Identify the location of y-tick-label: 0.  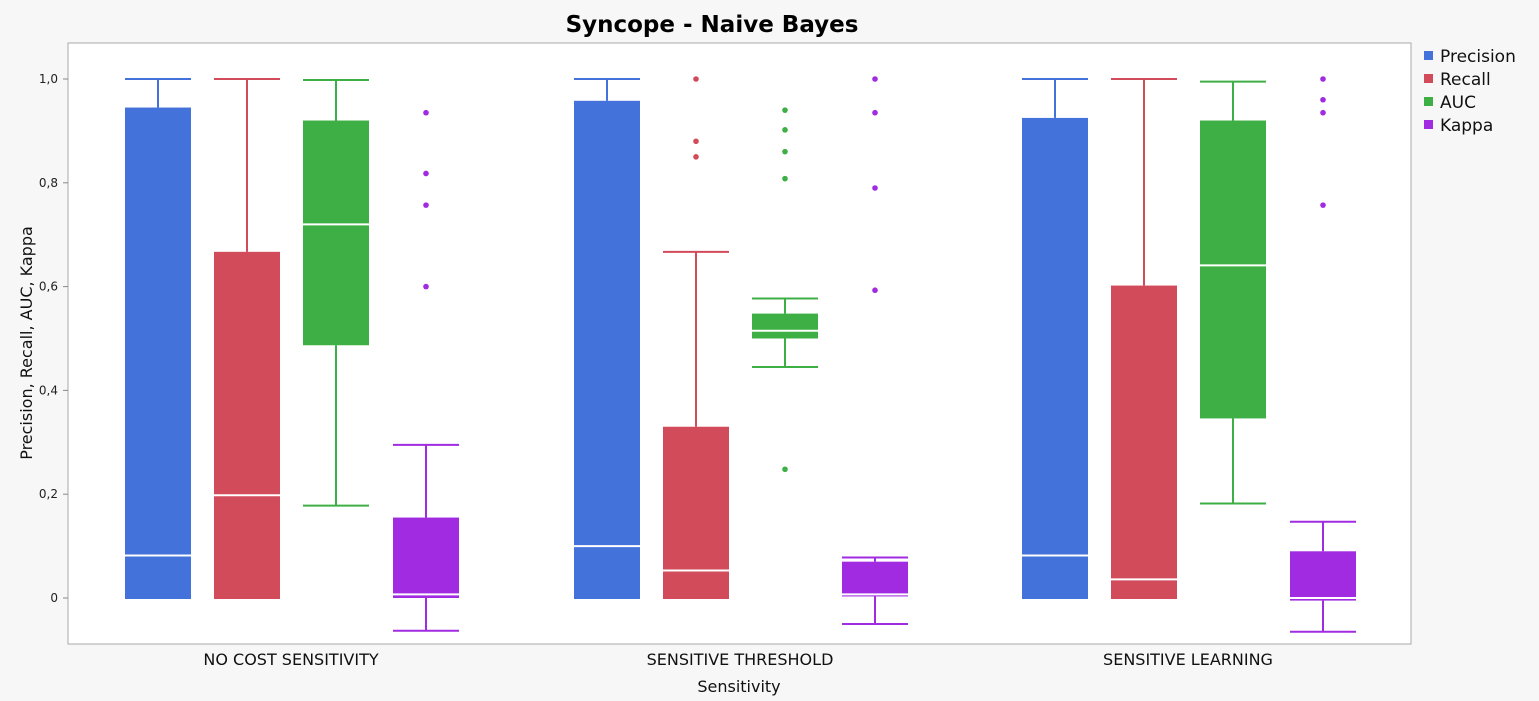
(54, 598).